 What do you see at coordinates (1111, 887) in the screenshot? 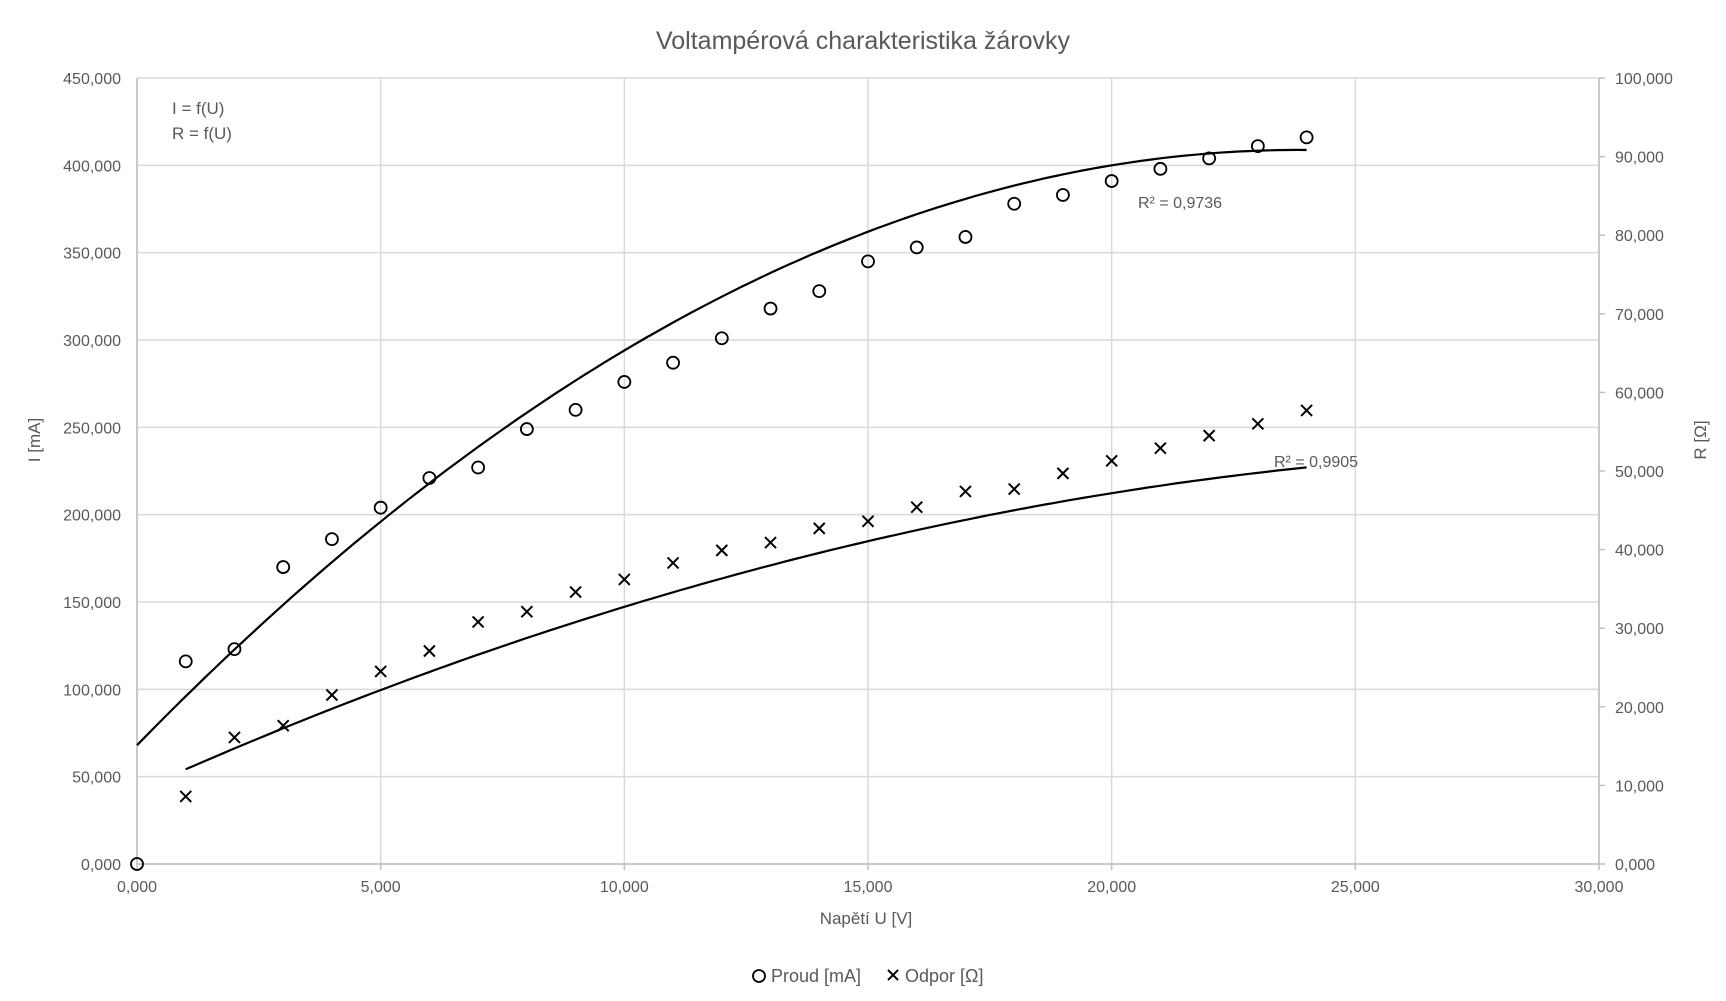
I see `x-tick-label: 20,000` at bounding box center [1111, 887].